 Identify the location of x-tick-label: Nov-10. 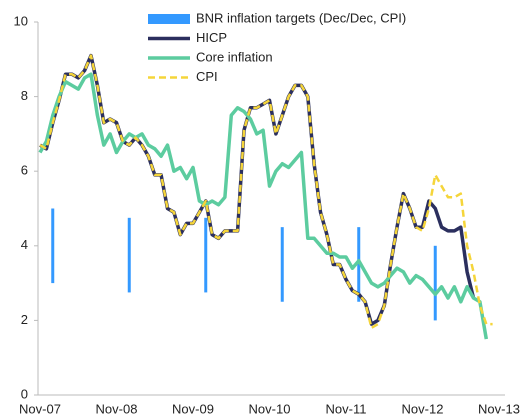
(270, 408).